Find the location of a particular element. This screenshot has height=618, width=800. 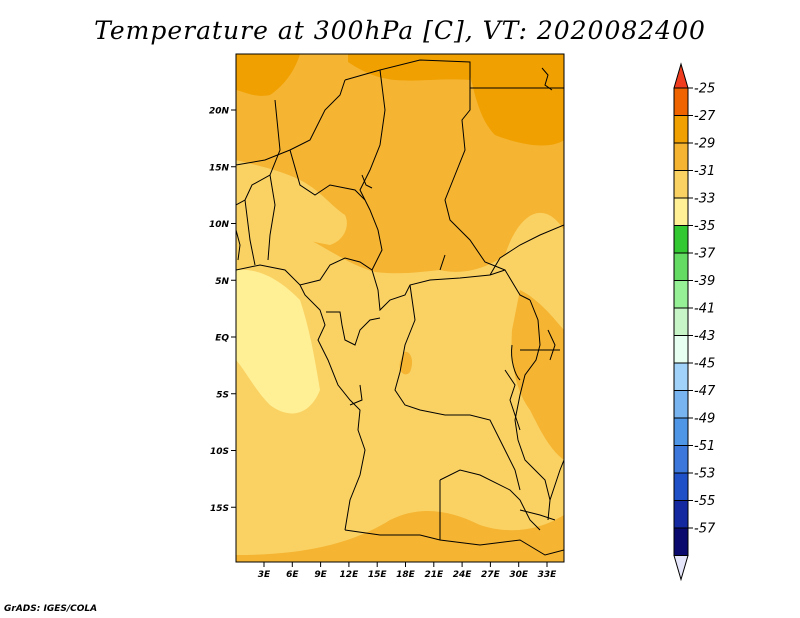

colorbar-label: -51 is located at coordinates (704, 446).